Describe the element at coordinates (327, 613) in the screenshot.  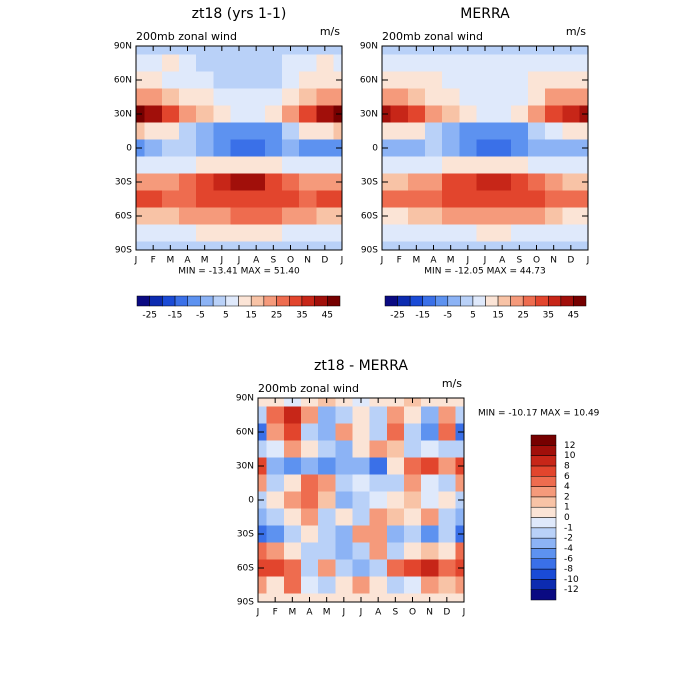
I see `x-tick-label: M` at that location.